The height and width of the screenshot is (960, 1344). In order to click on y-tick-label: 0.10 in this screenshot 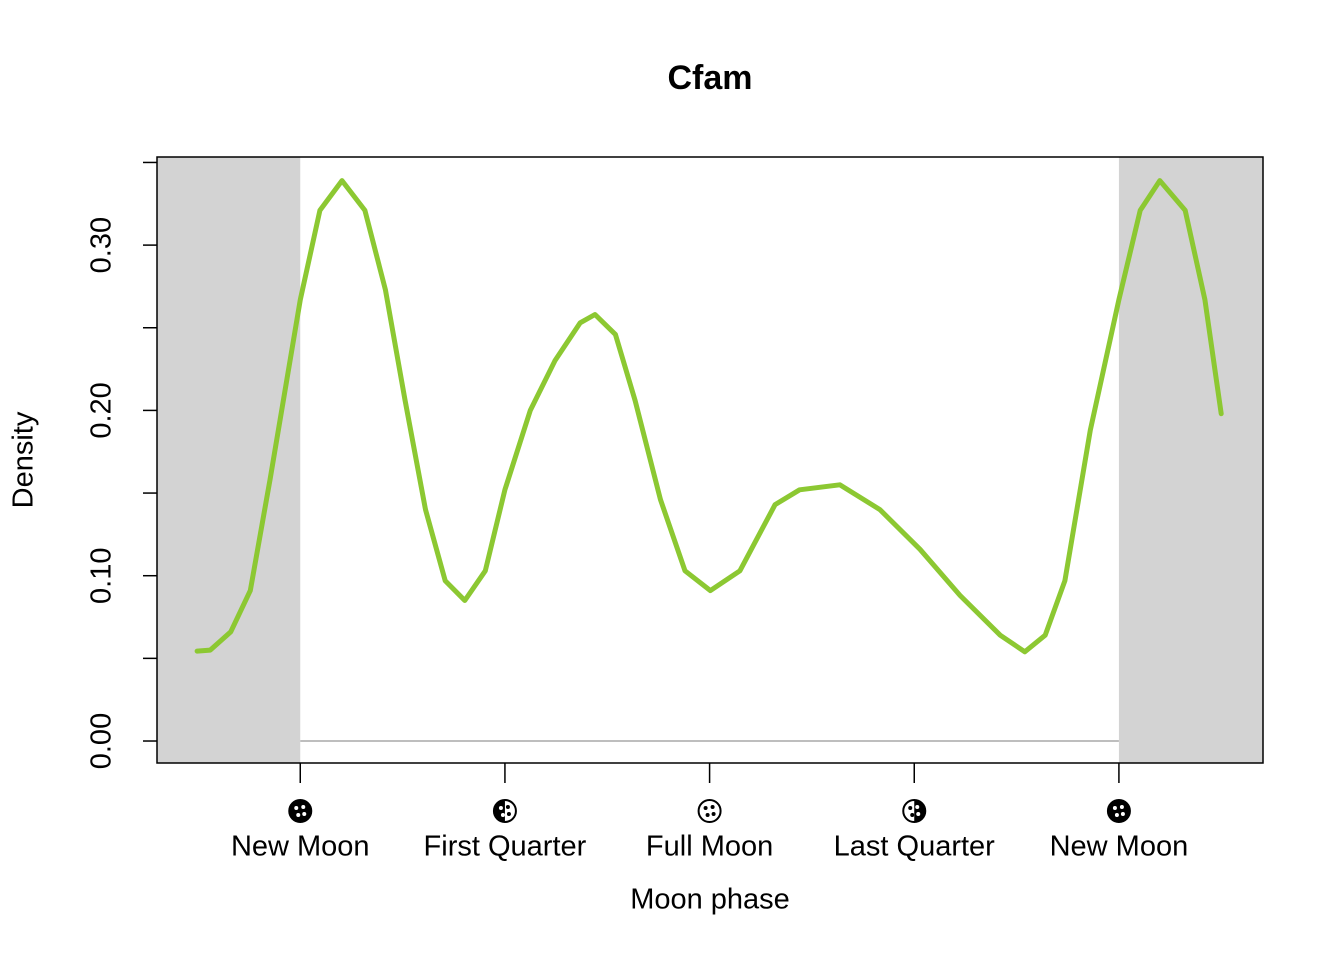, I will do `click(102, 575)`.